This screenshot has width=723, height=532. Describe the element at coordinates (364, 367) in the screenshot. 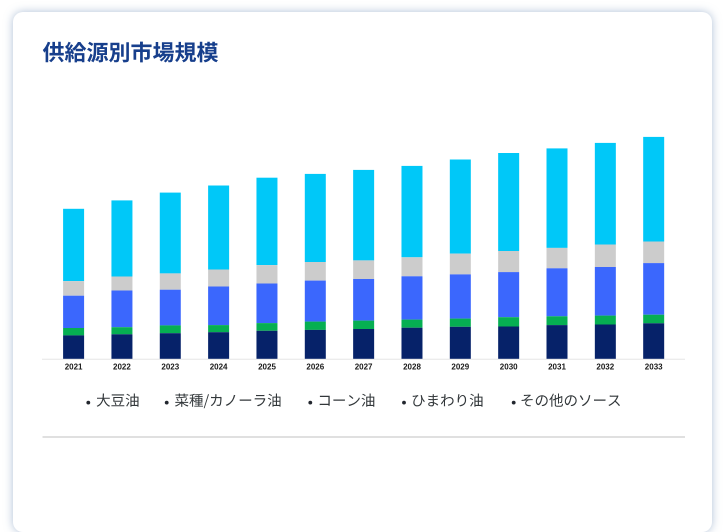

I see `svg-text: 2027` at that location.